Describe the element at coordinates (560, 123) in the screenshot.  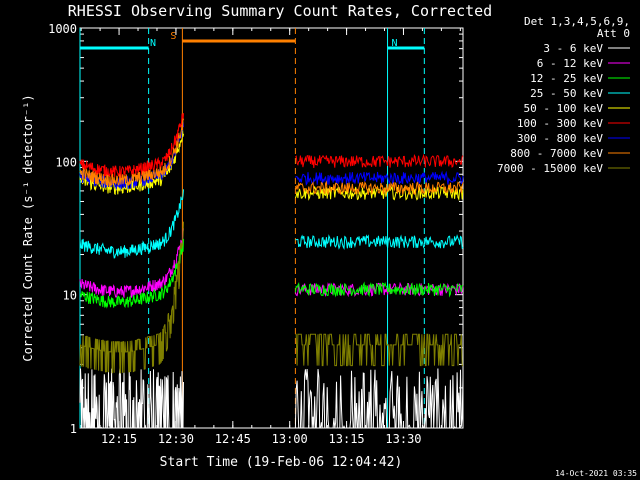
I see `legend-entry-label: 100 - 300 keV` at that location.